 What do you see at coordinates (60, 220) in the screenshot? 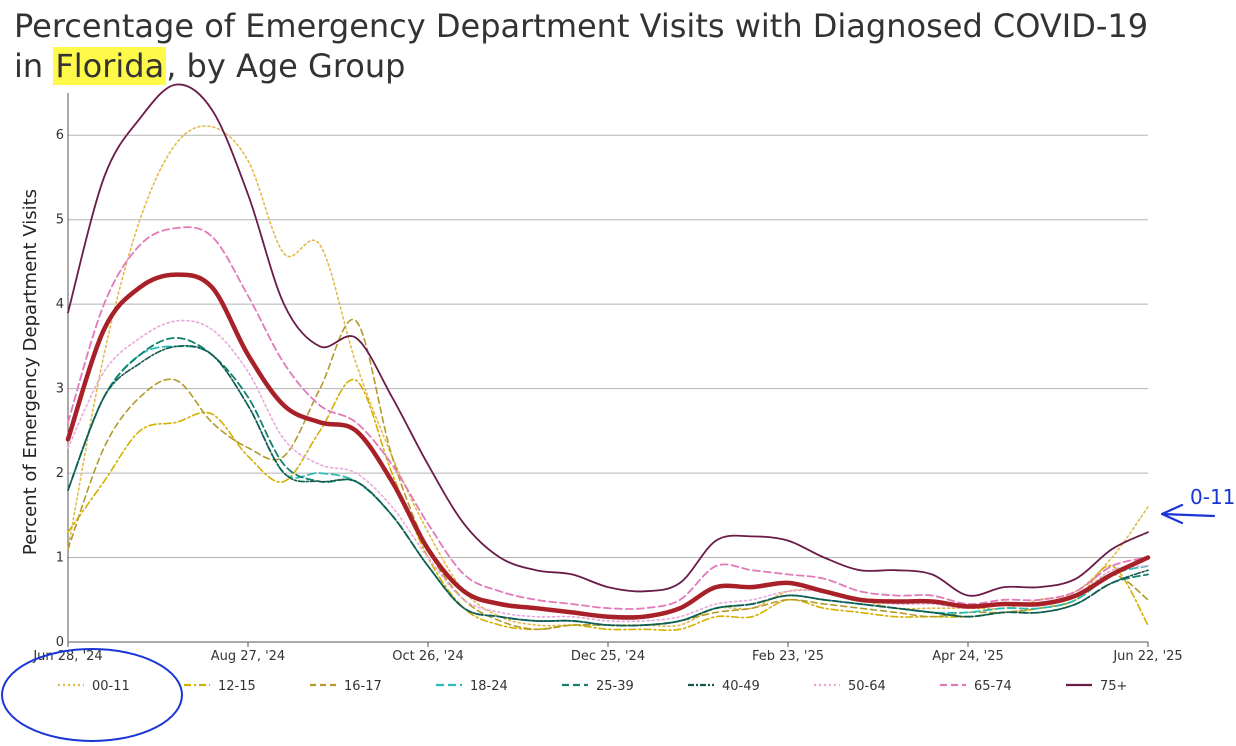
I see `y-tick-label: 5` at bounding box center [60, 220].